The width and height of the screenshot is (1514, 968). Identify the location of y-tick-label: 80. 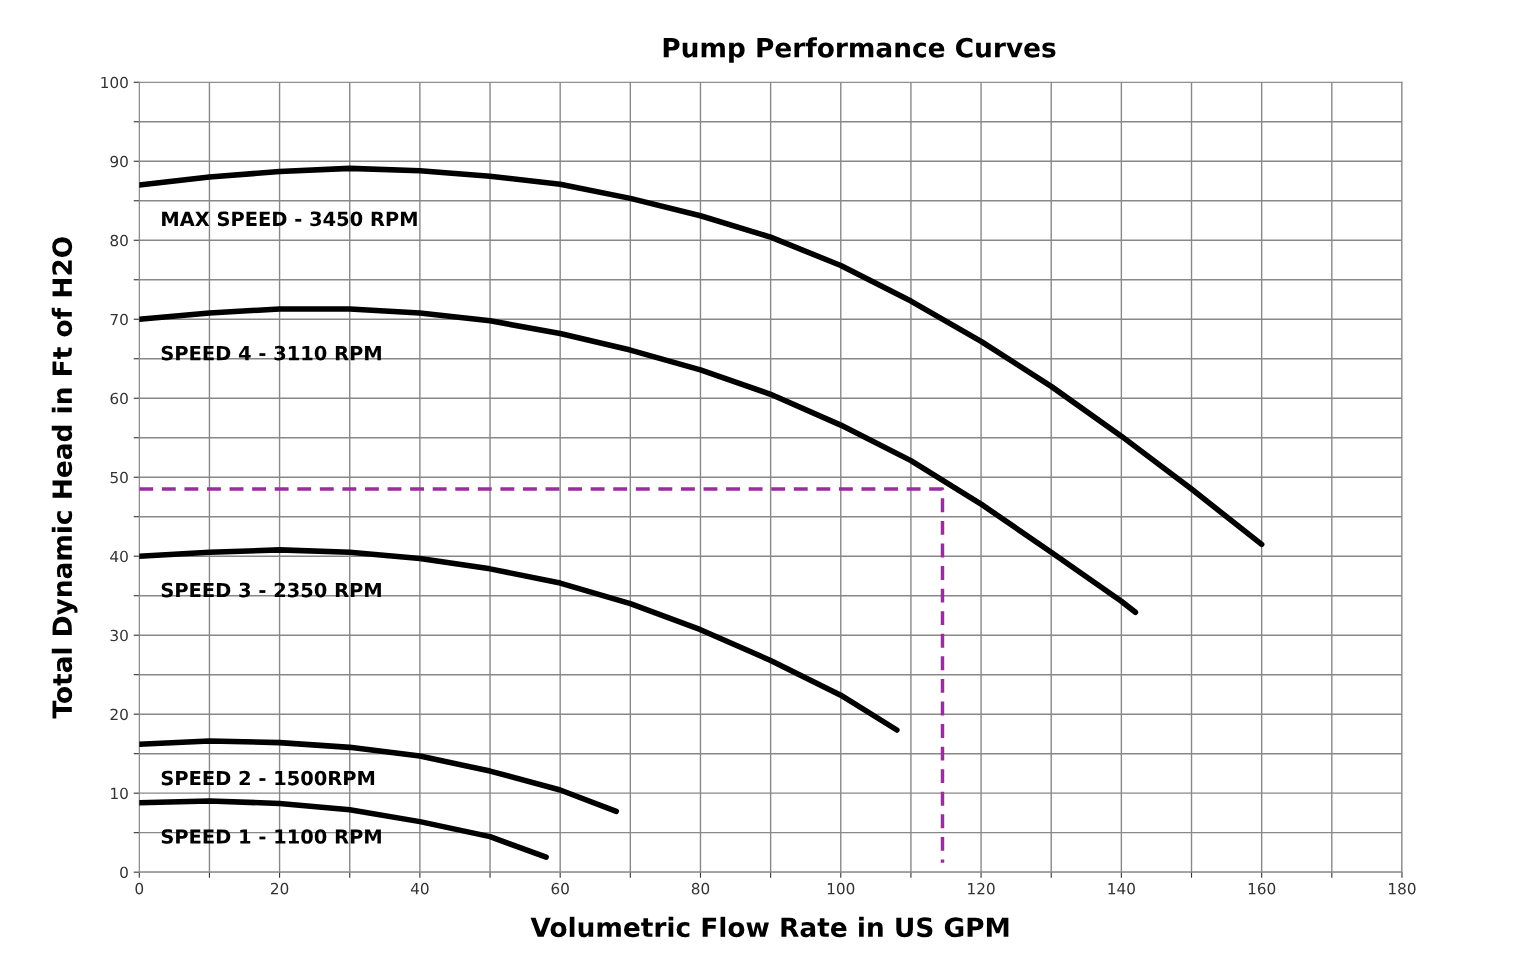
(119, 240).